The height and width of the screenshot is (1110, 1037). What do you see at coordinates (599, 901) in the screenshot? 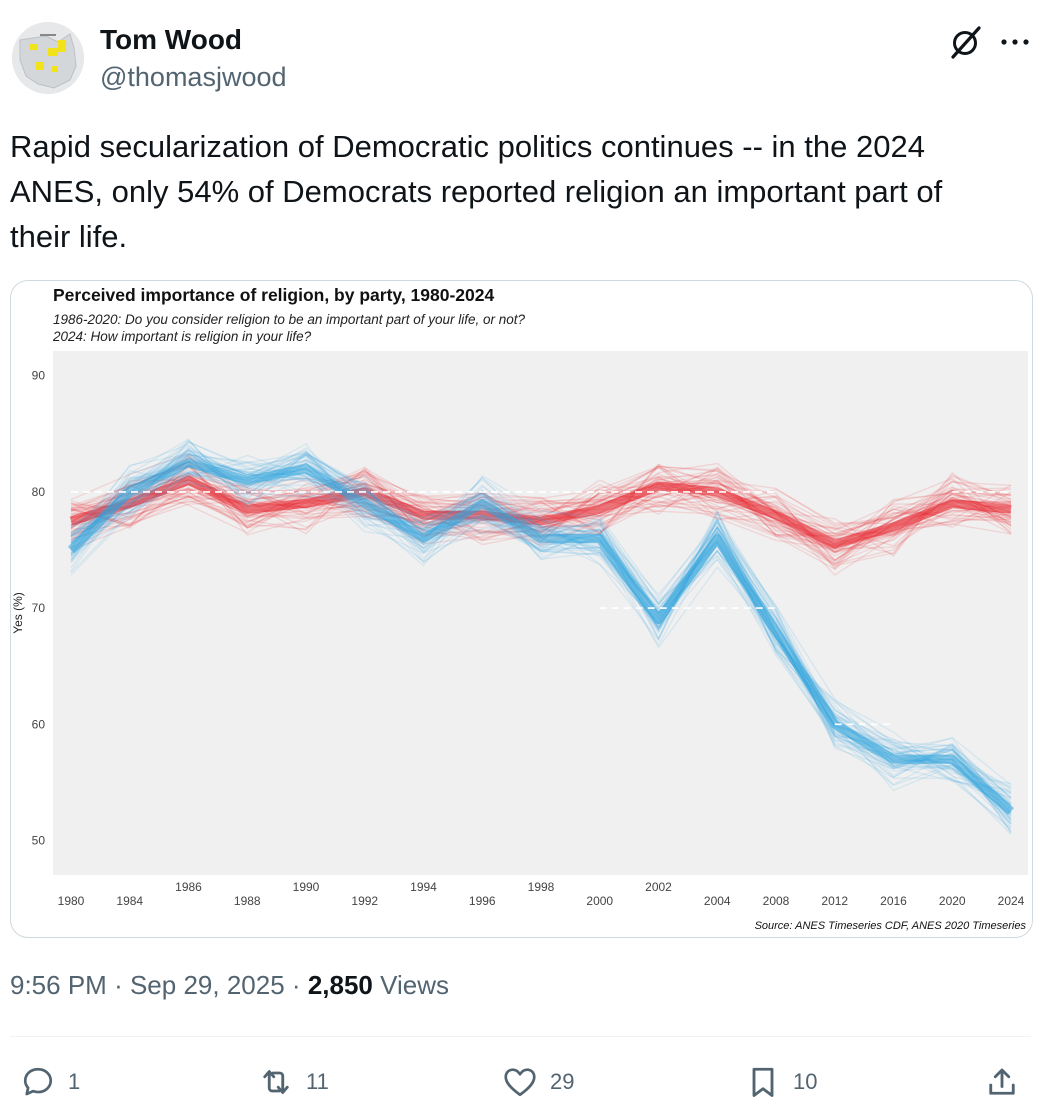
I see `x-tick-label: 2000` at bounding box center [599, 901].